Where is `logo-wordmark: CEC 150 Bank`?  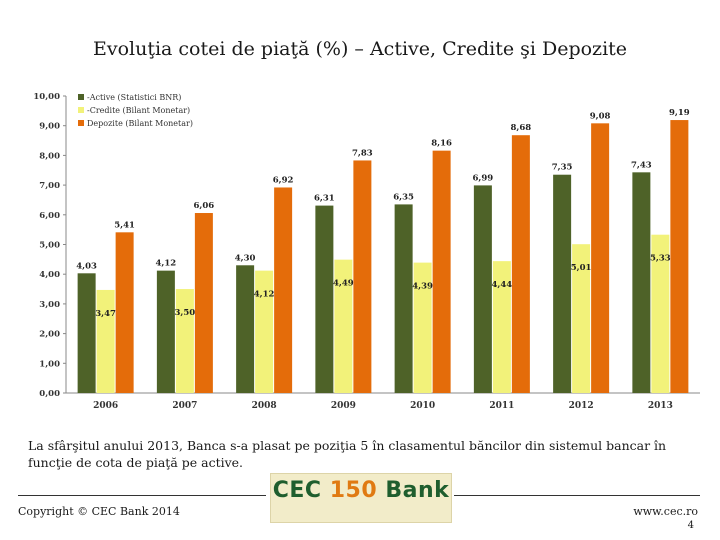 logo-wordmark: CEC 150 Bank is located at coordinates (361, 490).